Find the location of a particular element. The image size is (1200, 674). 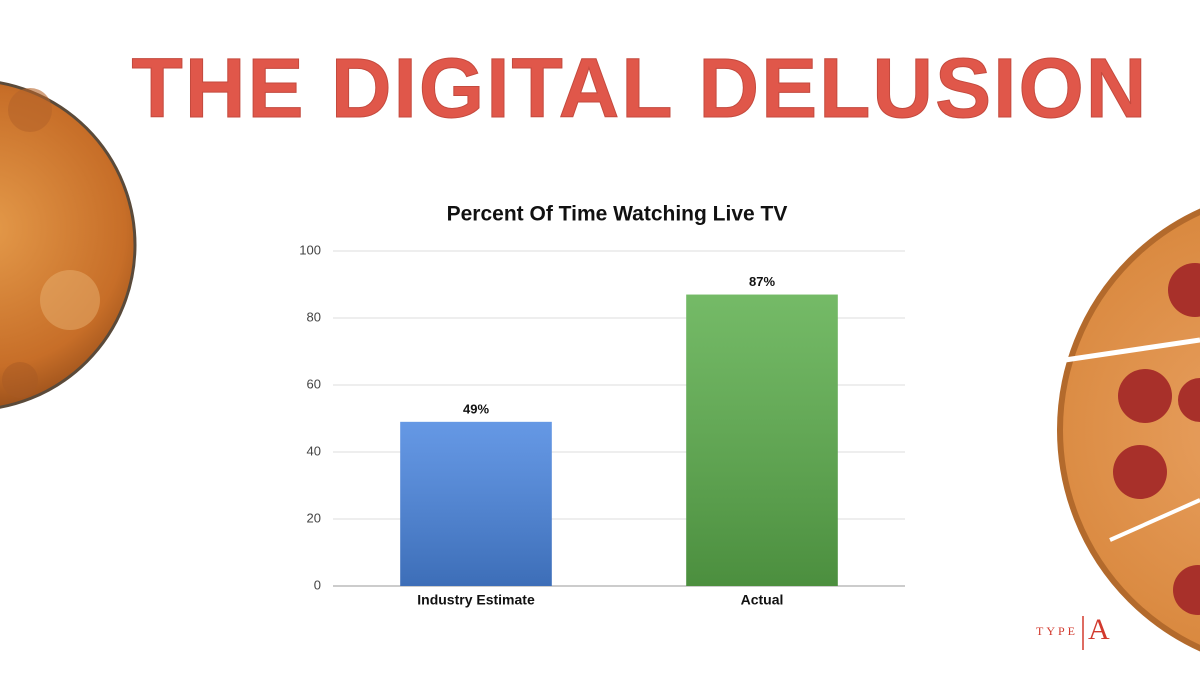

y-tick-label: 0 is located at coordinates (317, 584).